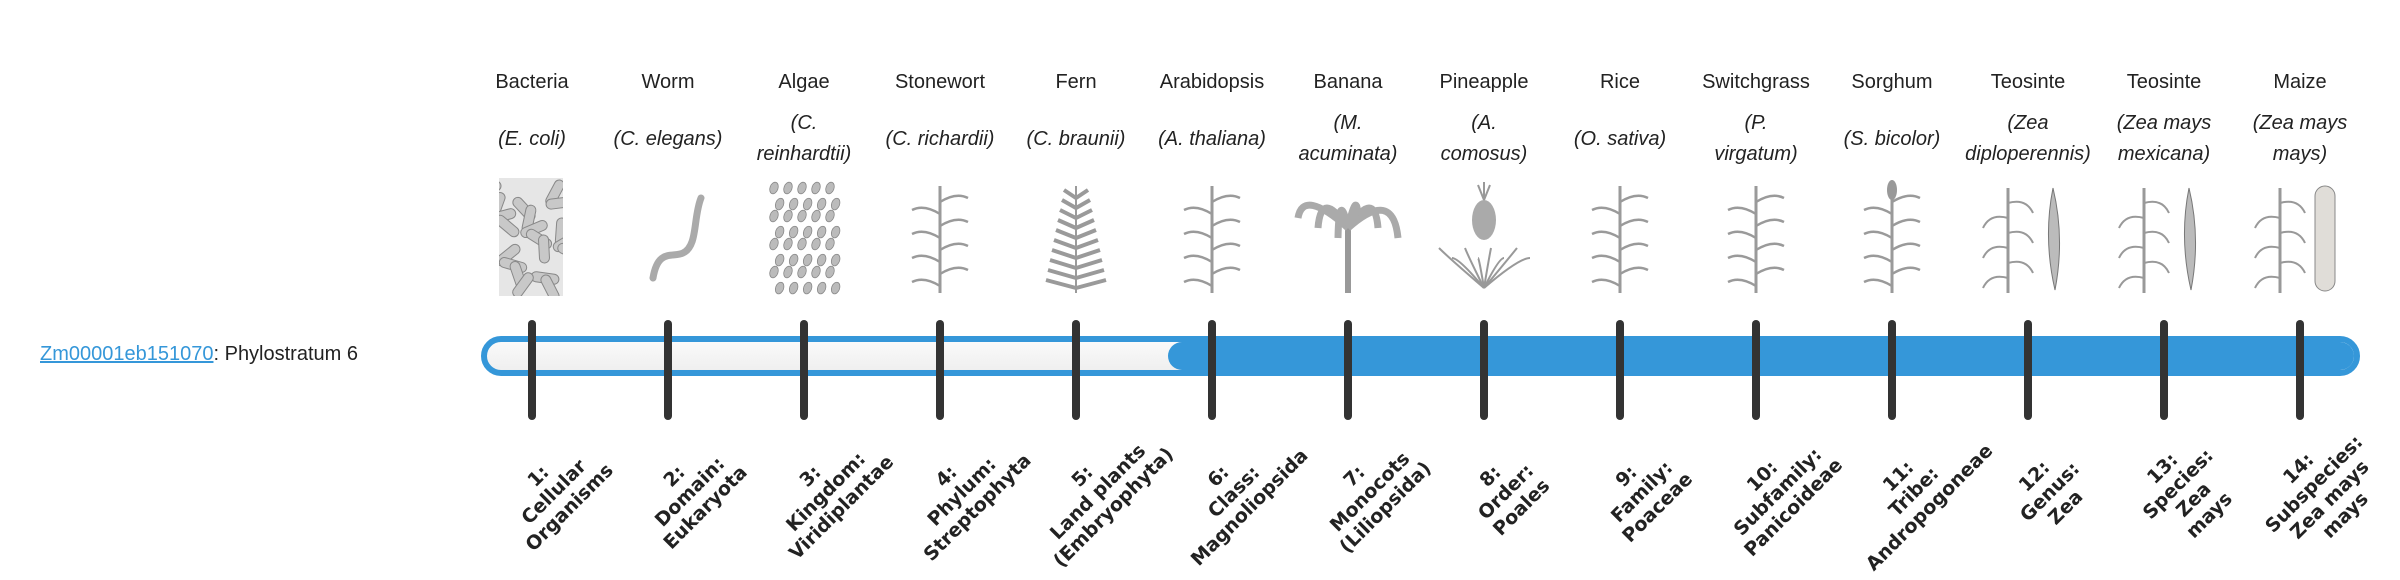 This screenshot has height=580, width=2400. Describe the element at coordinates (532, 82) in the screenshot. I see `organism-common-name: Bacteria` at that location.